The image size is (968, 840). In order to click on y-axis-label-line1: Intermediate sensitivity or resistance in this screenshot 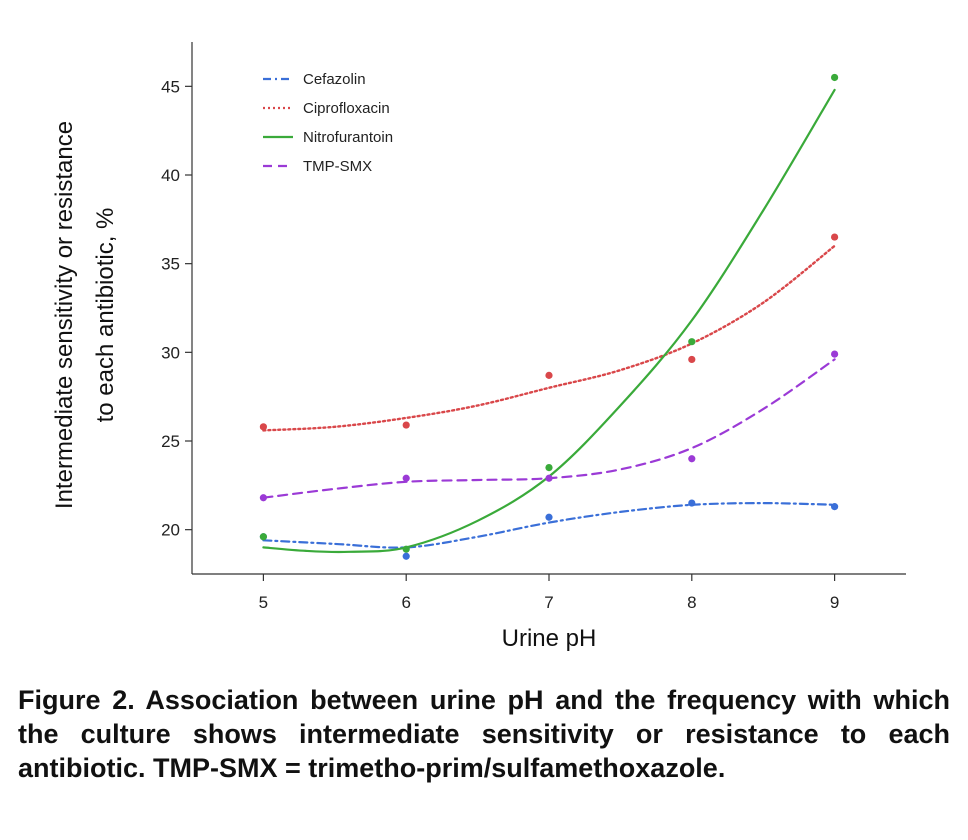, I will do `click(64, 315)`.